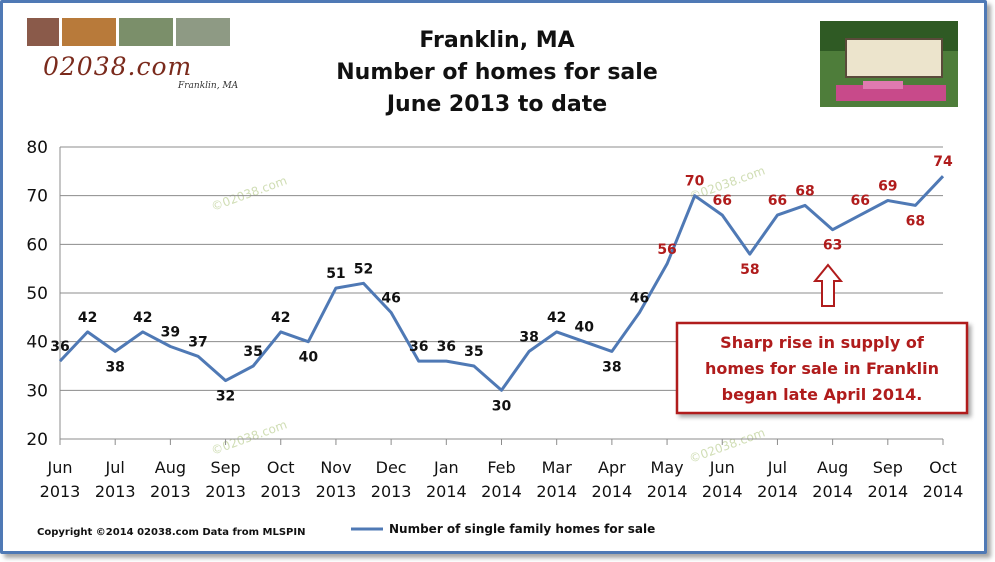 The height and width of the screenshot is (562, 995). Describe the element at coordinates (496, 104) in the screenshot. I see `chart-title-line-3: June 2013 to date` at that location.